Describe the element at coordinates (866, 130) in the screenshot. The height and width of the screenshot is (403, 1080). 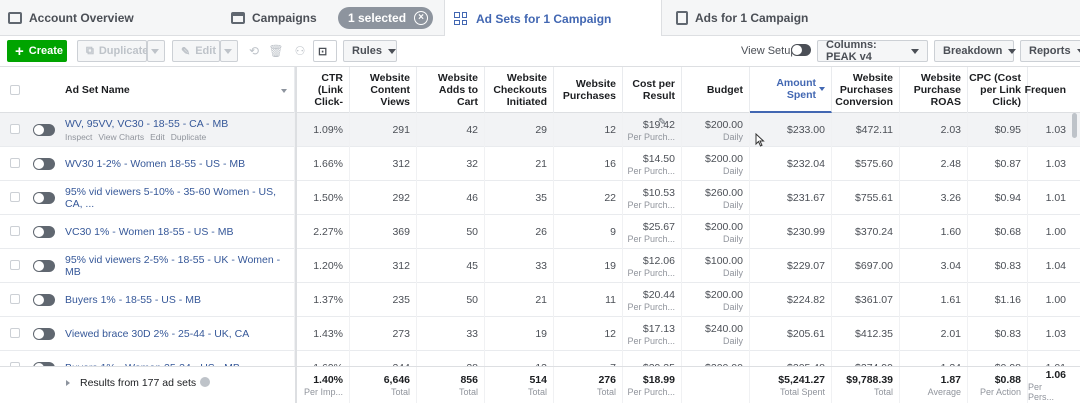
I see `cell-wpc: $472.11` at that location.